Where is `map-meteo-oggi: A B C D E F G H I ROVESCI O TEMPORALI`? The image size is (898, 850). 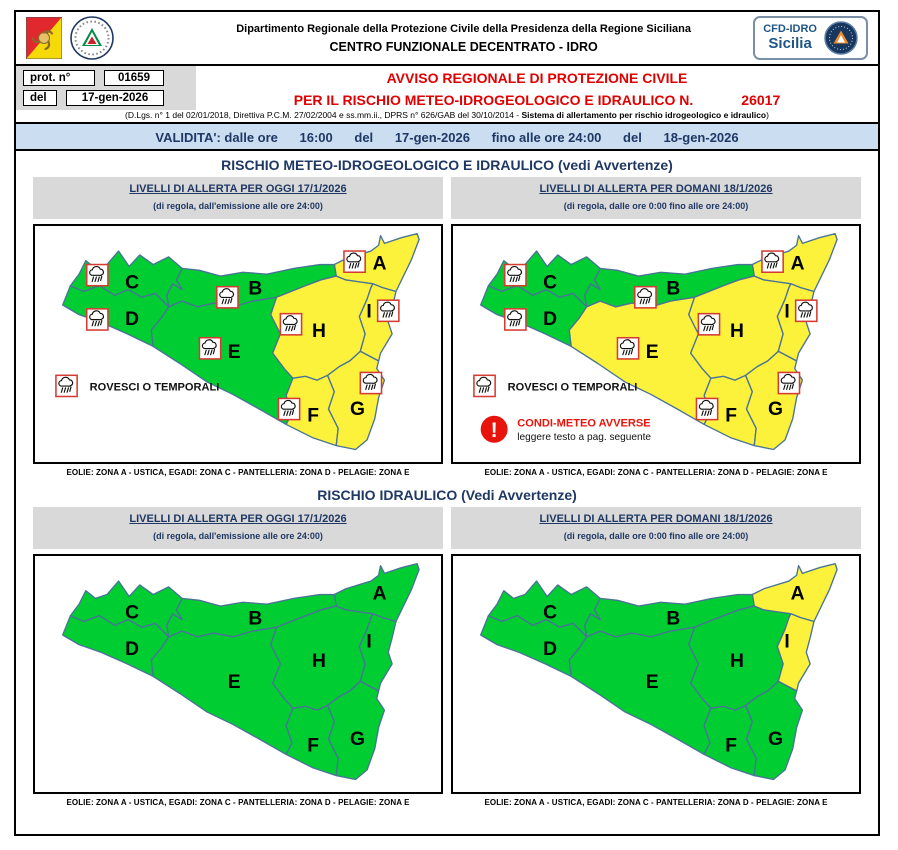
map-meteo-oggi: A B C D E F G H I ROVESCI O TEMPORALI is located at coordinates (238, 344).